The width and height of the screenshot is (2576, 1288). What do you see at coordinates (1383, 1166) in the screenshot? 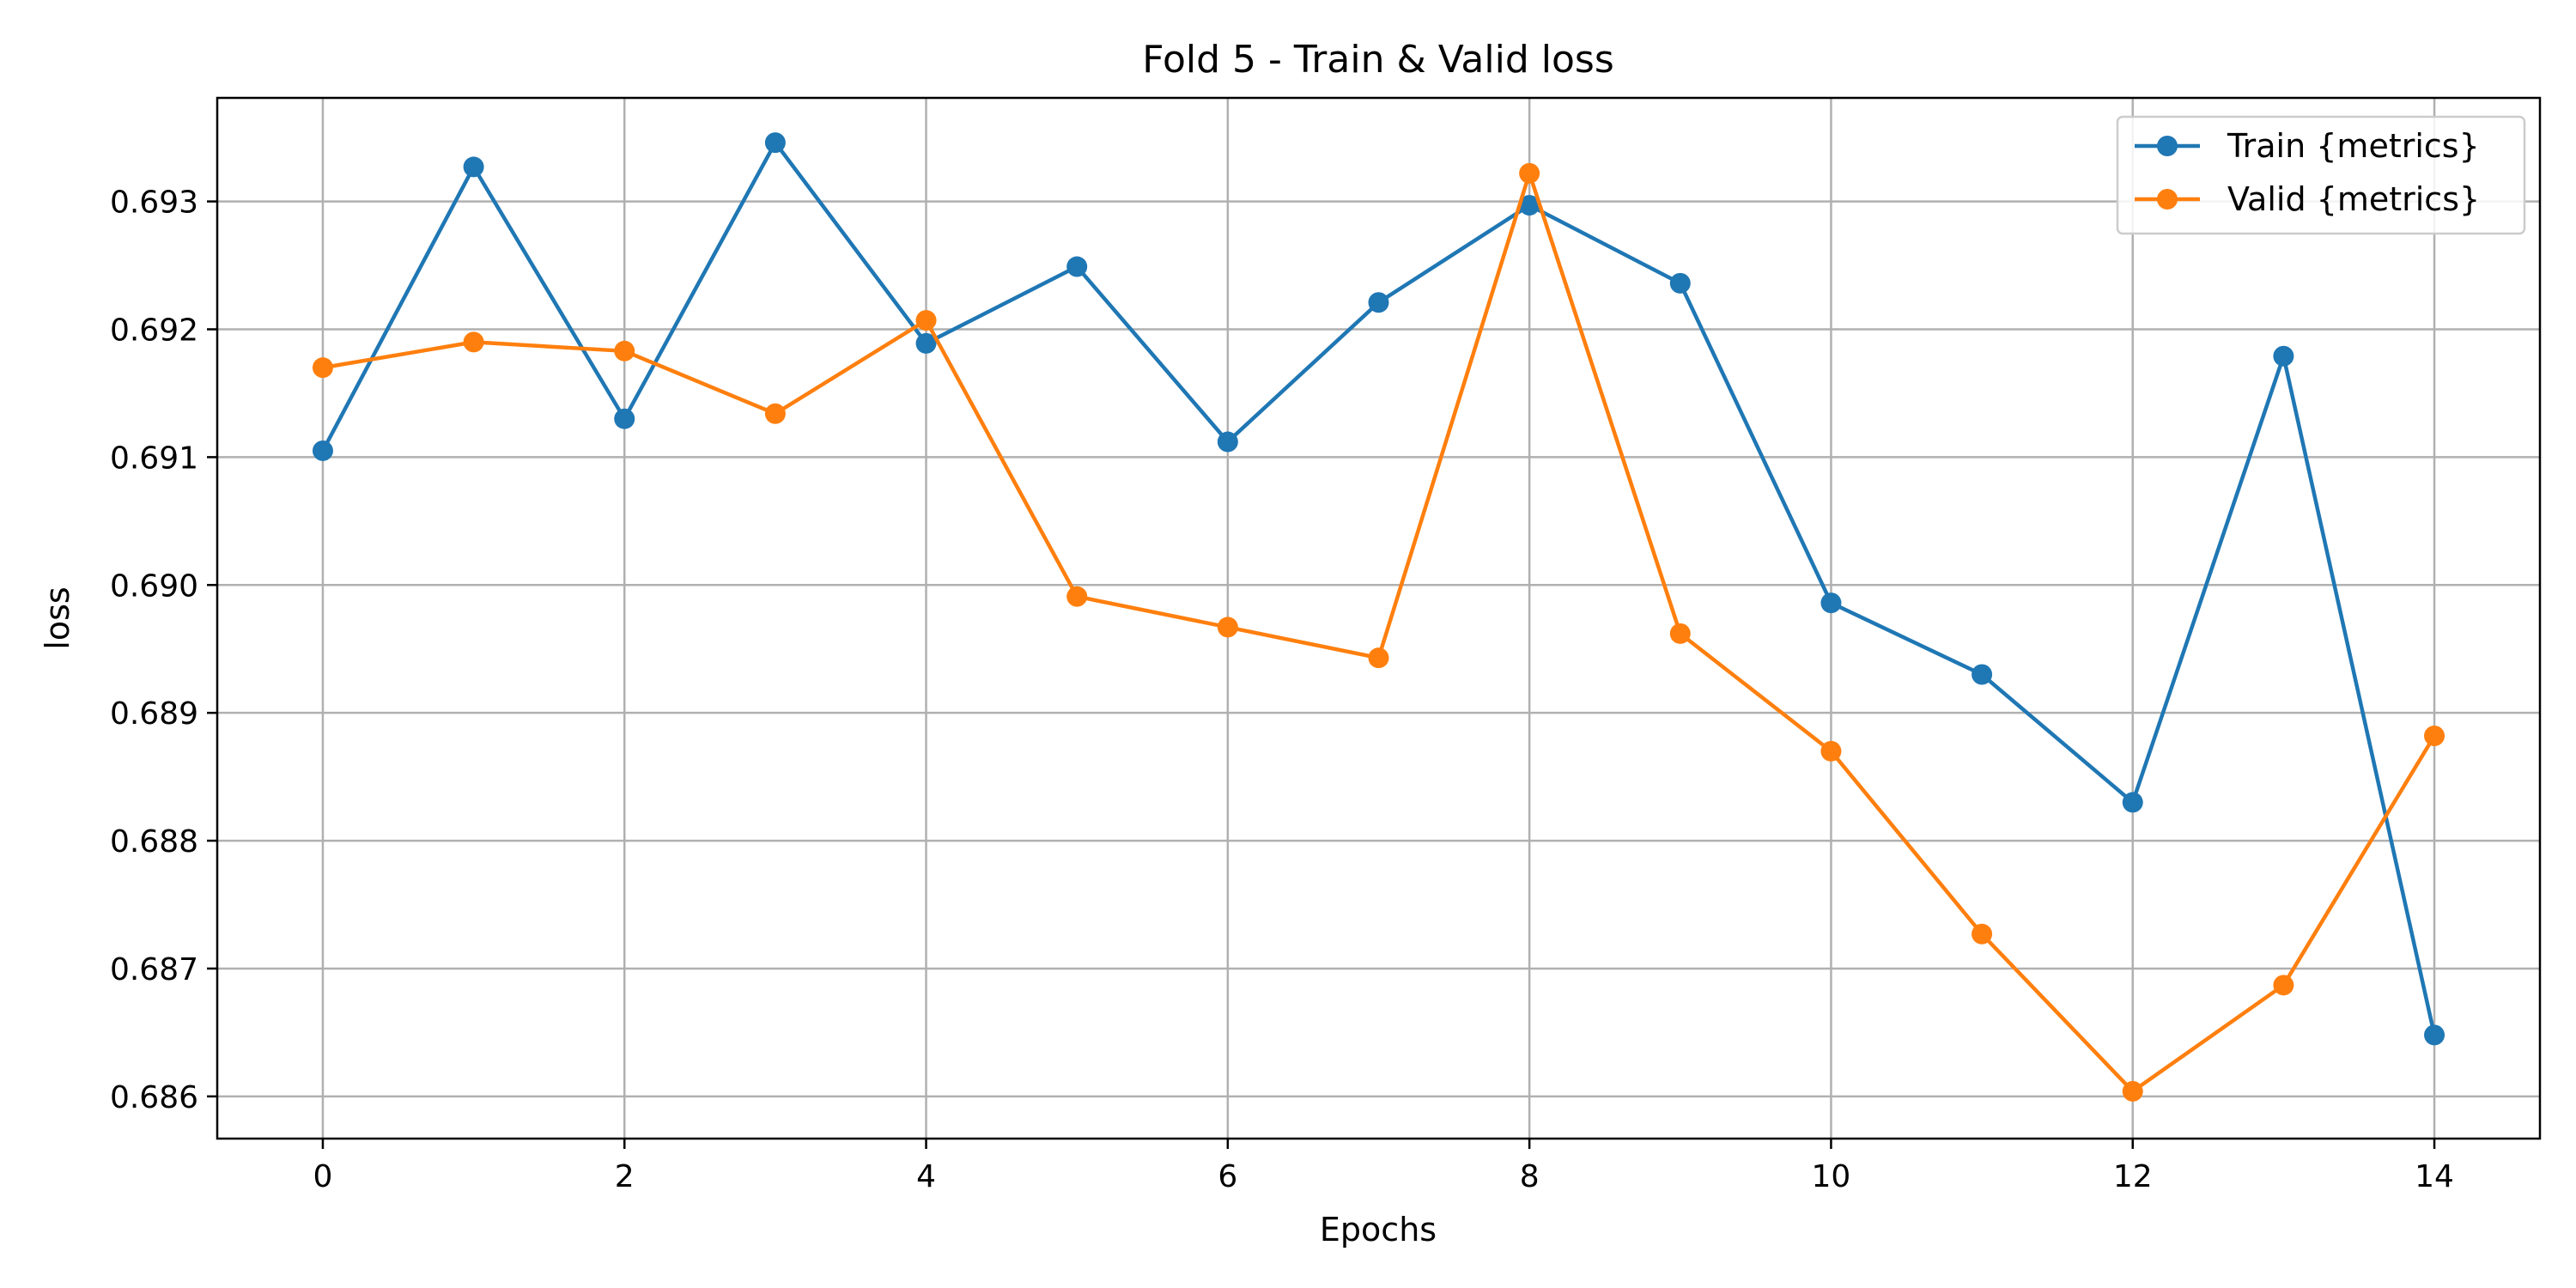
I see `x-axis-ticks: 0 2 4 6 8 10 12 14` at bounding box center [1383, 1166].